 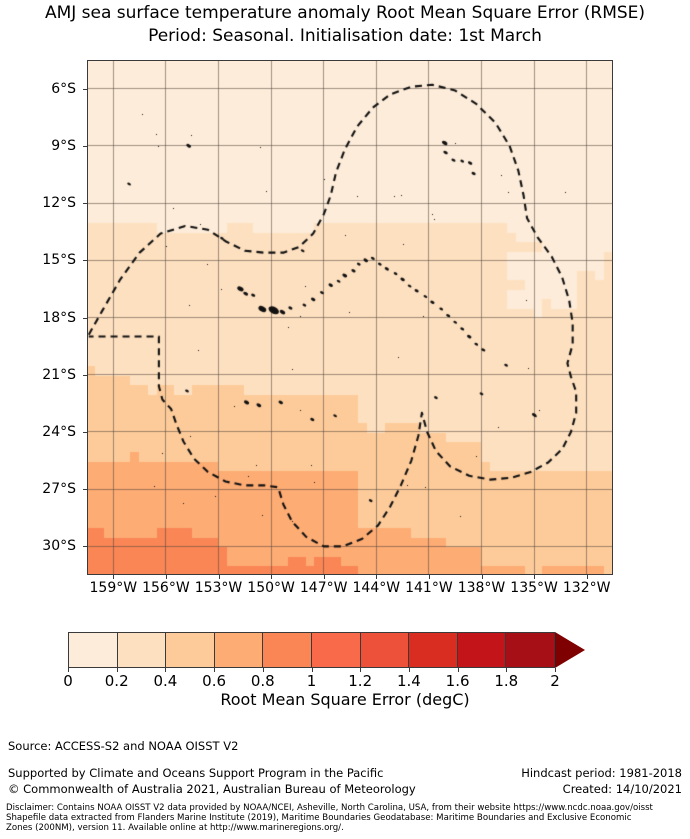 I want to click on y-axis-tick-label: 30°S, so click(x=59, y=546).